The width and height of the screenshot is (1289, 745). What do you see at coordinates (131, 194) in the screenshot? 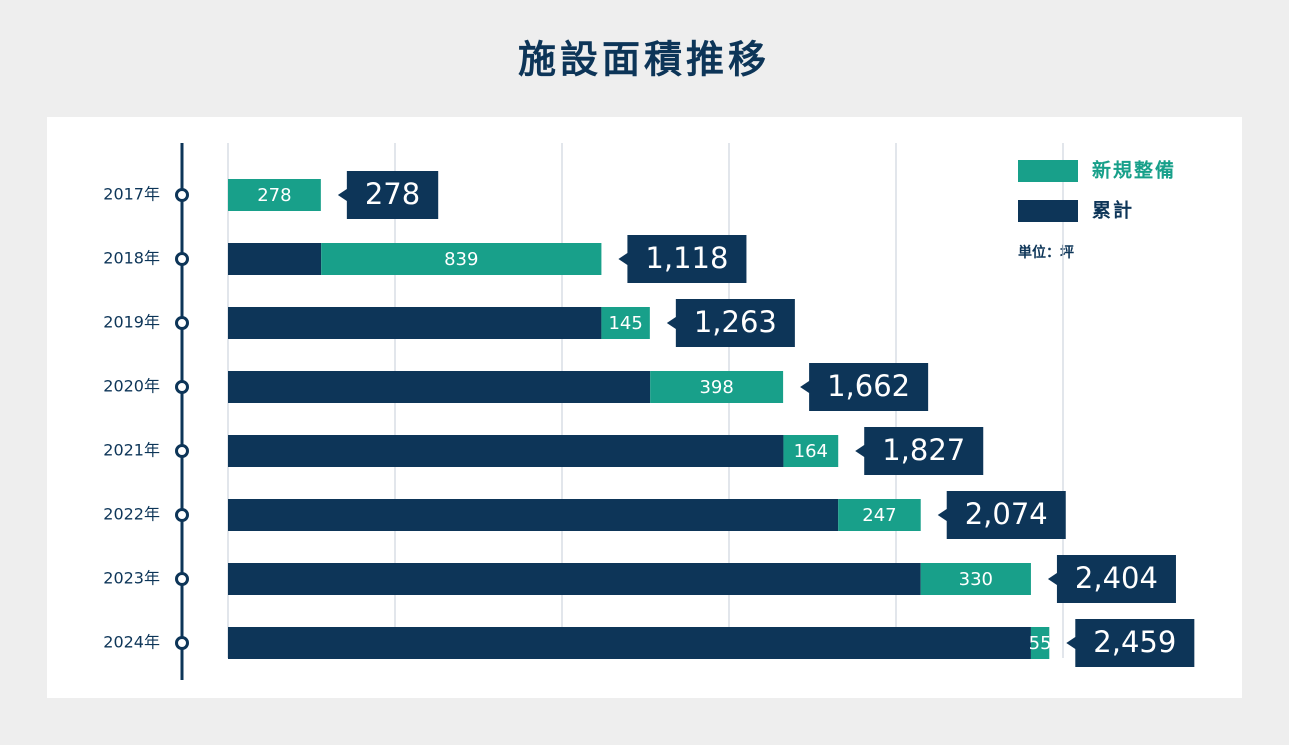
I see `y-tick-label: 2017年` at bounding box center [131, 194].